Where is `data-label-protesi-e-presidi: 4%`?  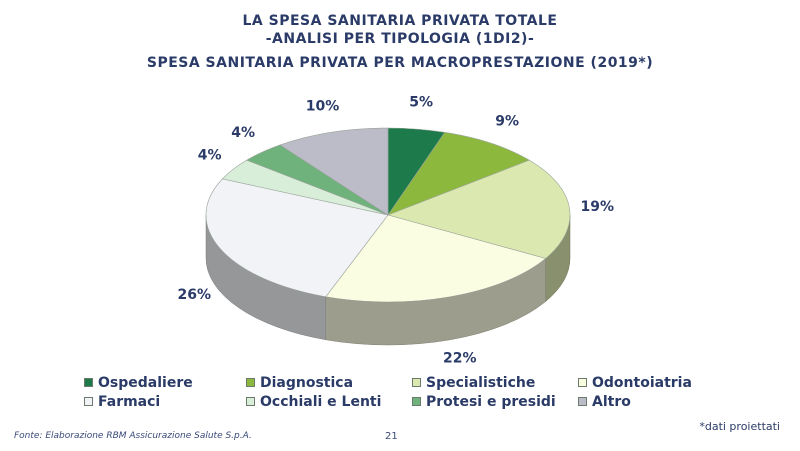 data-label-protesi-e-presidi: 4% is located at coordinates (243, 133).